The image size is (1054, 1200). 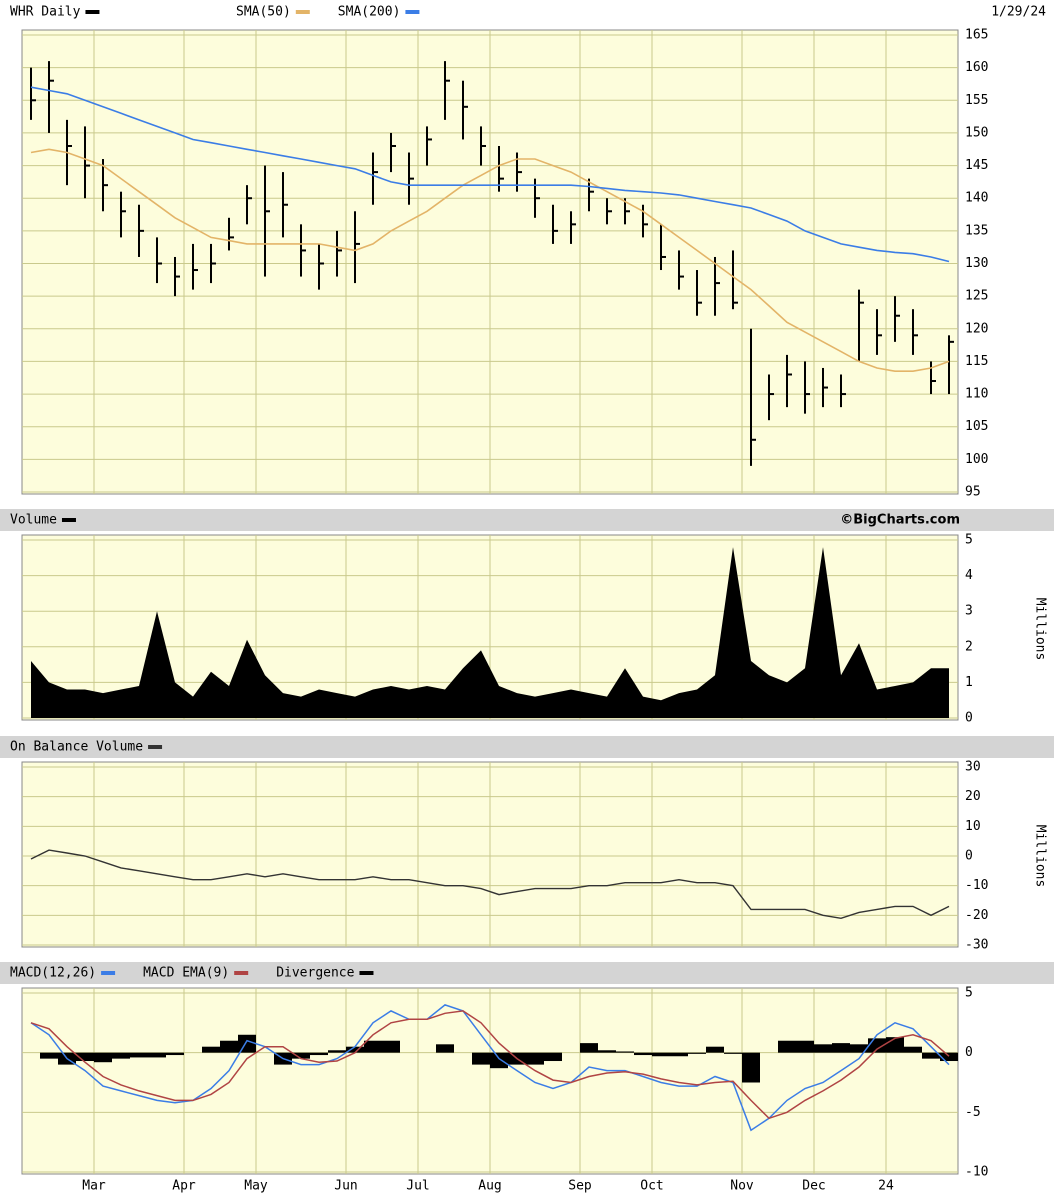 What do you see at coordinates (256, 1186) in the screenshot?
I see `x-tick-label: May` at bounding box center [256, 1186].